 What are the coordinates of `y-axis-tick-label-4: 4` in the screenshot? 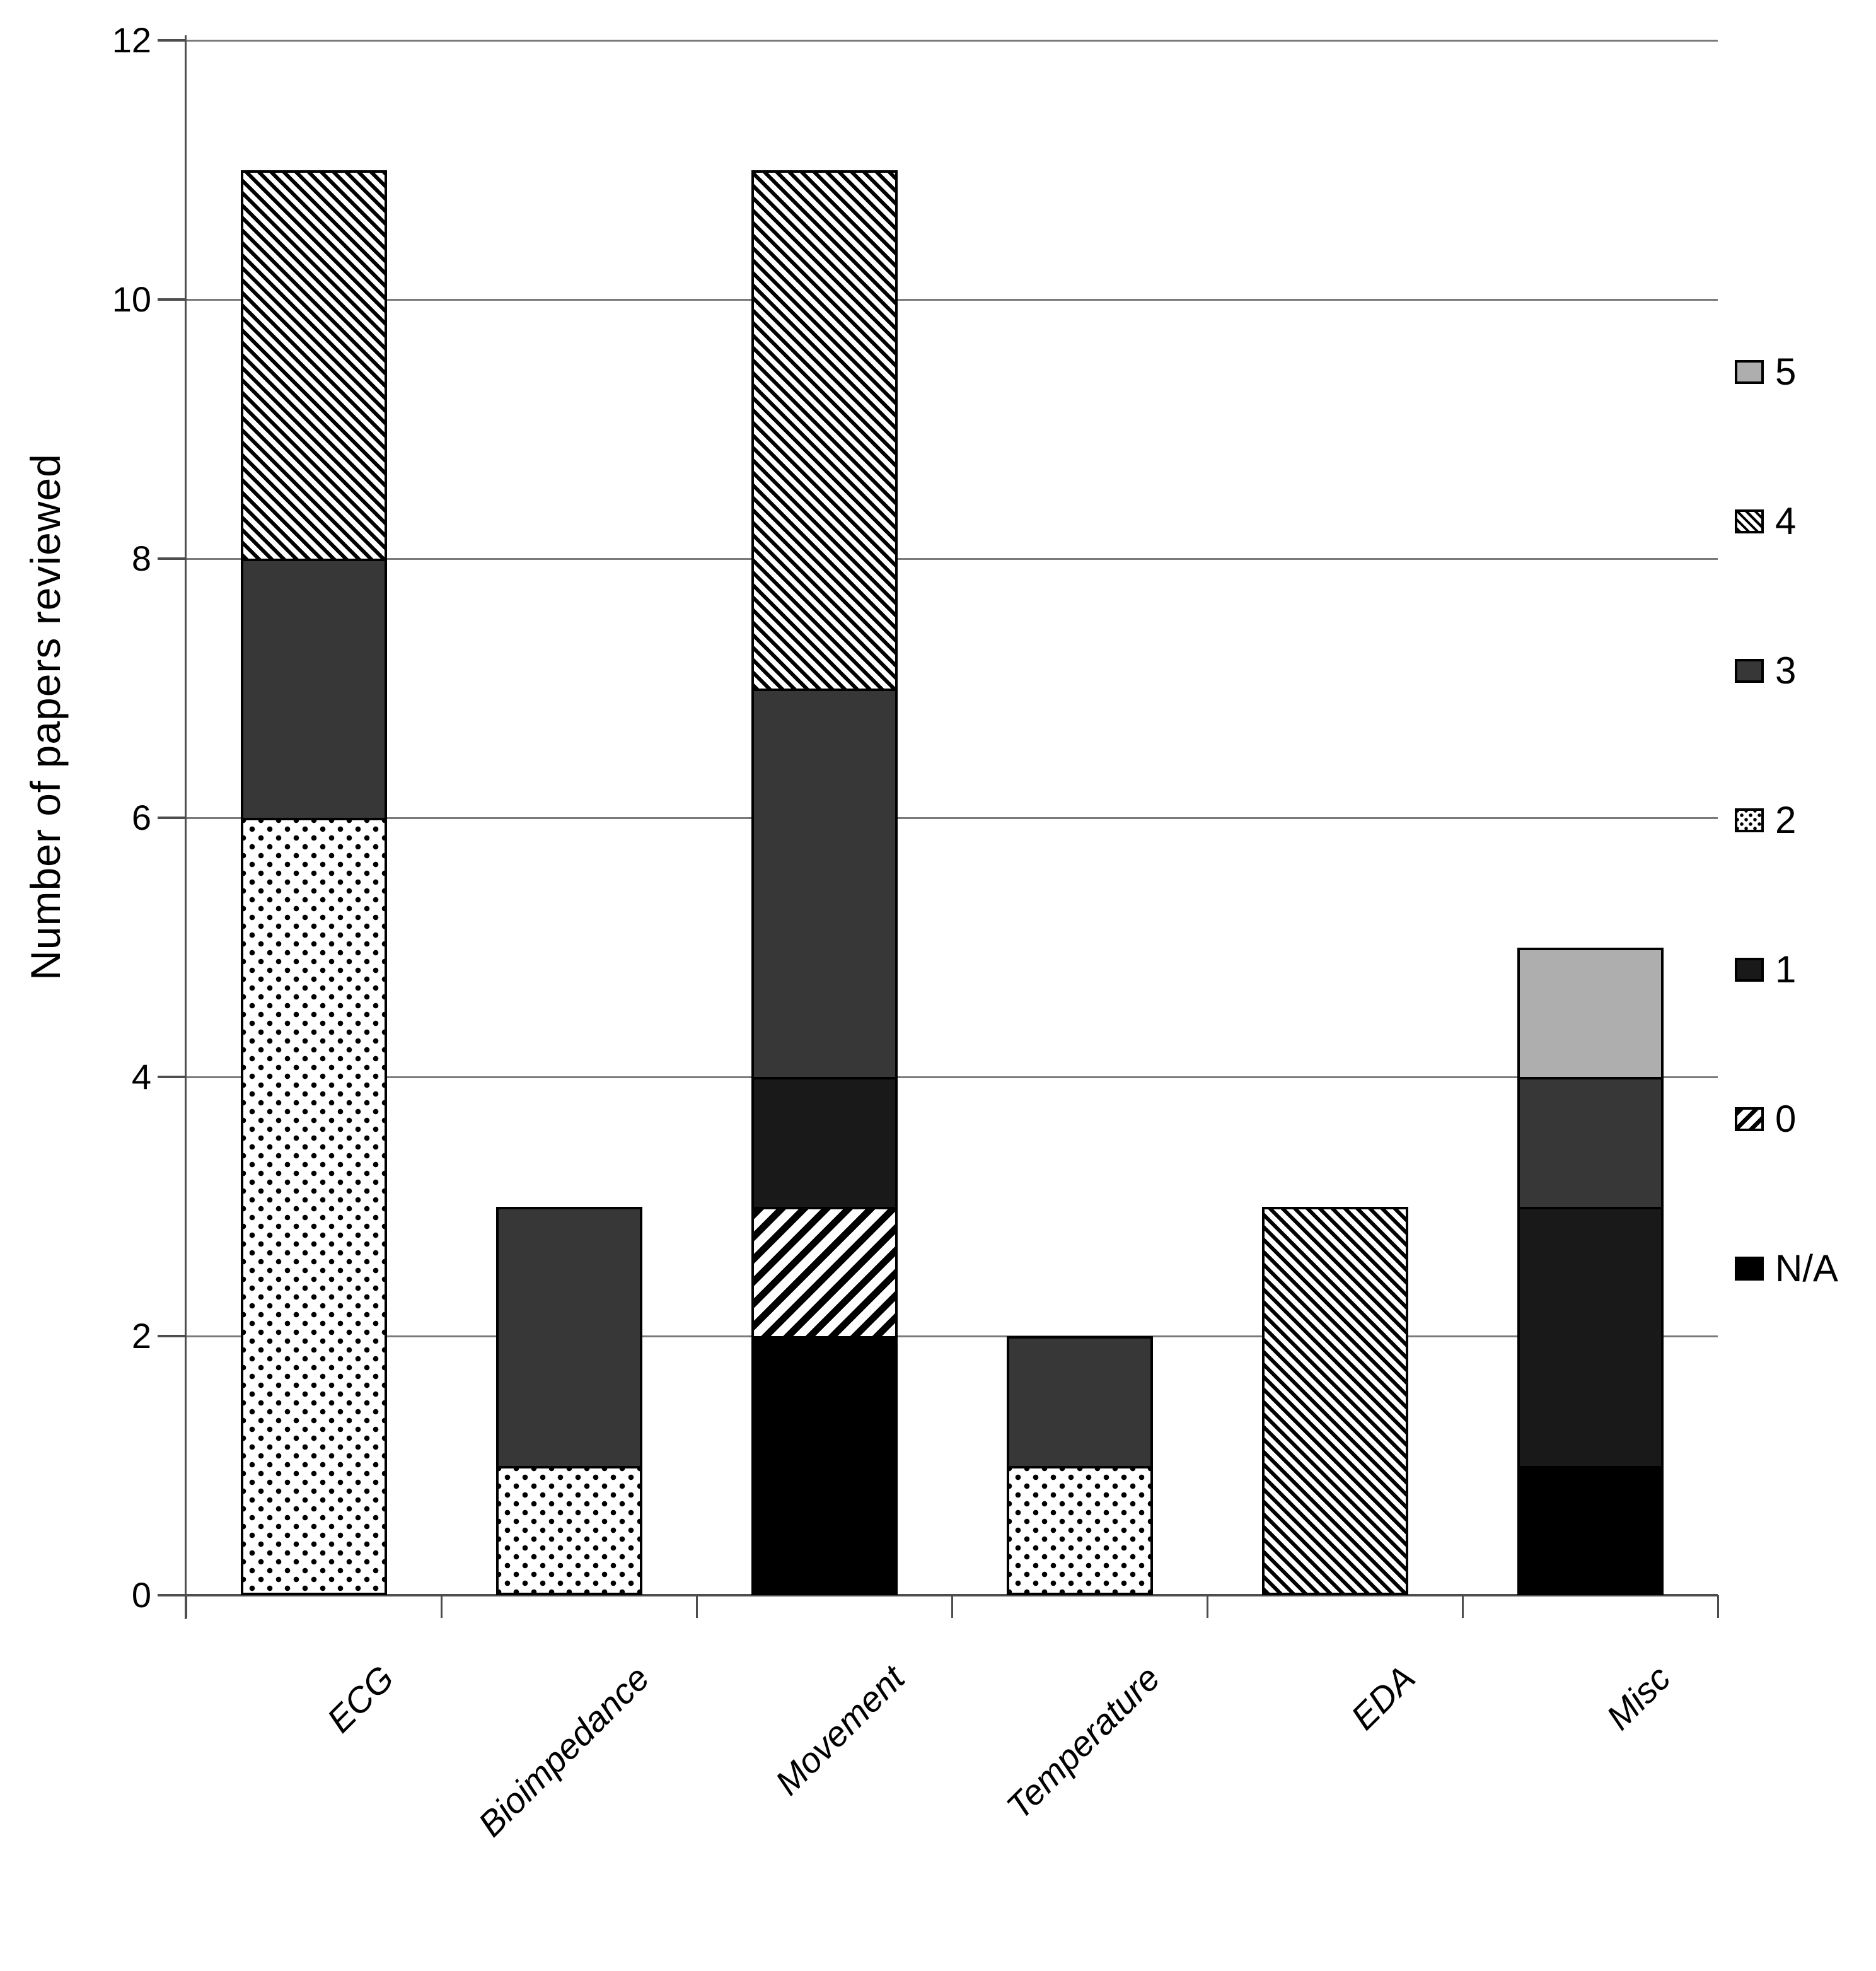 It's located at (141, 1076).